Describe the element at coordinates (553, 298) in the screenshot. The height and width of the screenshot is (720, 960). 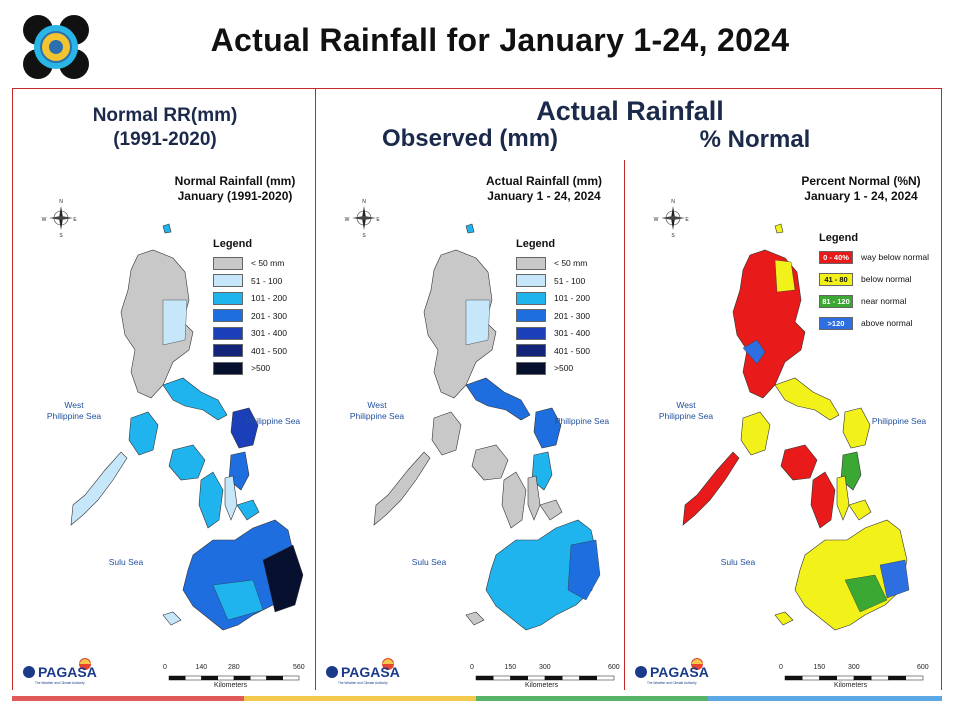
I see `legend-row: 101 - 200` at that location.